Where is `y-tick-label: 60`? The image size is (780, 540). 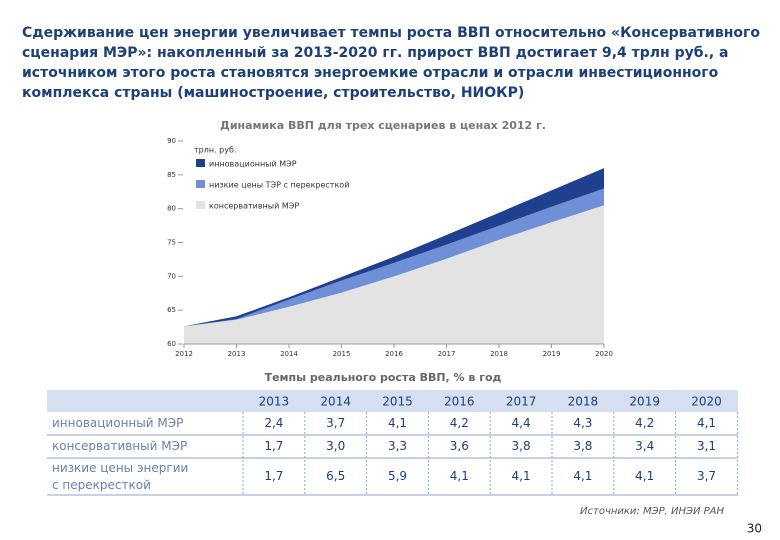
y-tick-label: 60 is located at coordinates (171, 344).